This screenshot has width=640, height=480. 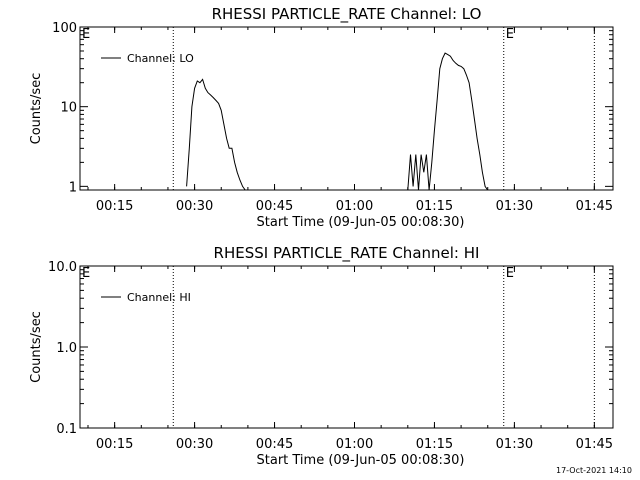 I want to click on legend: Channel: HI, so click(x=146, y=297).